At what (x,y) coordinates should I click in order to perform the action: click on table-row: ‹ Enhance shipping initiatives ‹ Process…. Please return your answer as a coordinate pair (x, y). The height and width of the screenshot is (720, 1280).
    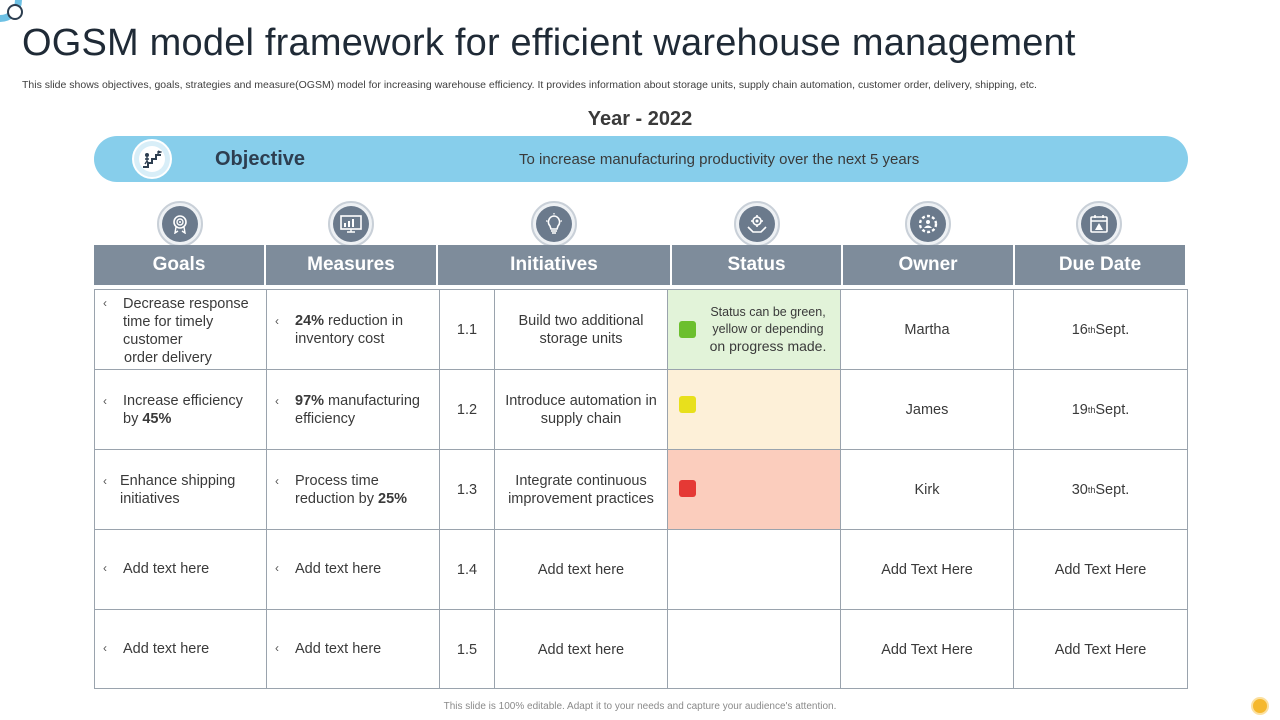
    Looking at the image, I should click on (641, 490).